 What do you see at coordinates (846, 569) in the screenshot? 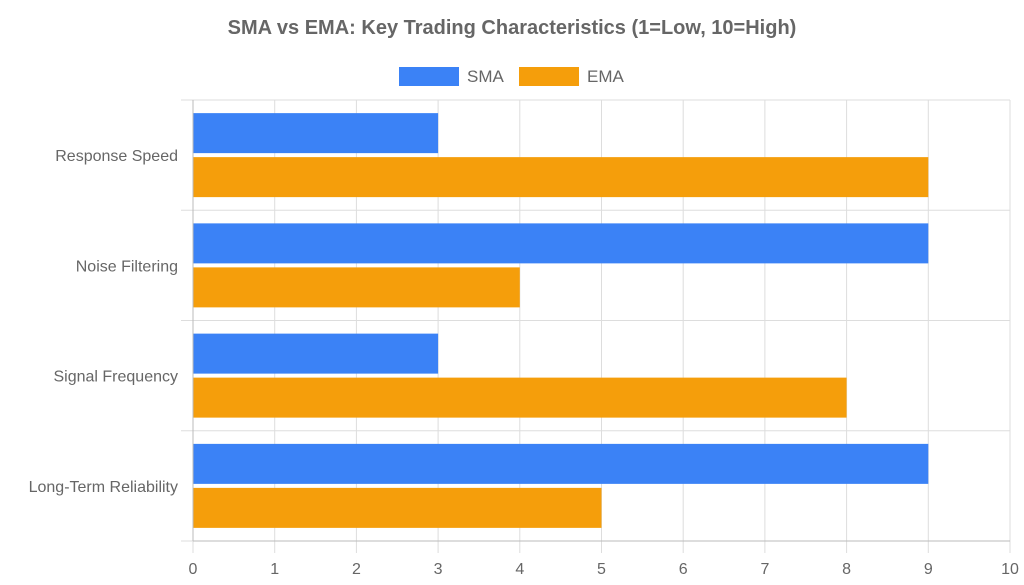
I see `x-tick-label: 8` at bounding box center [846, 569].